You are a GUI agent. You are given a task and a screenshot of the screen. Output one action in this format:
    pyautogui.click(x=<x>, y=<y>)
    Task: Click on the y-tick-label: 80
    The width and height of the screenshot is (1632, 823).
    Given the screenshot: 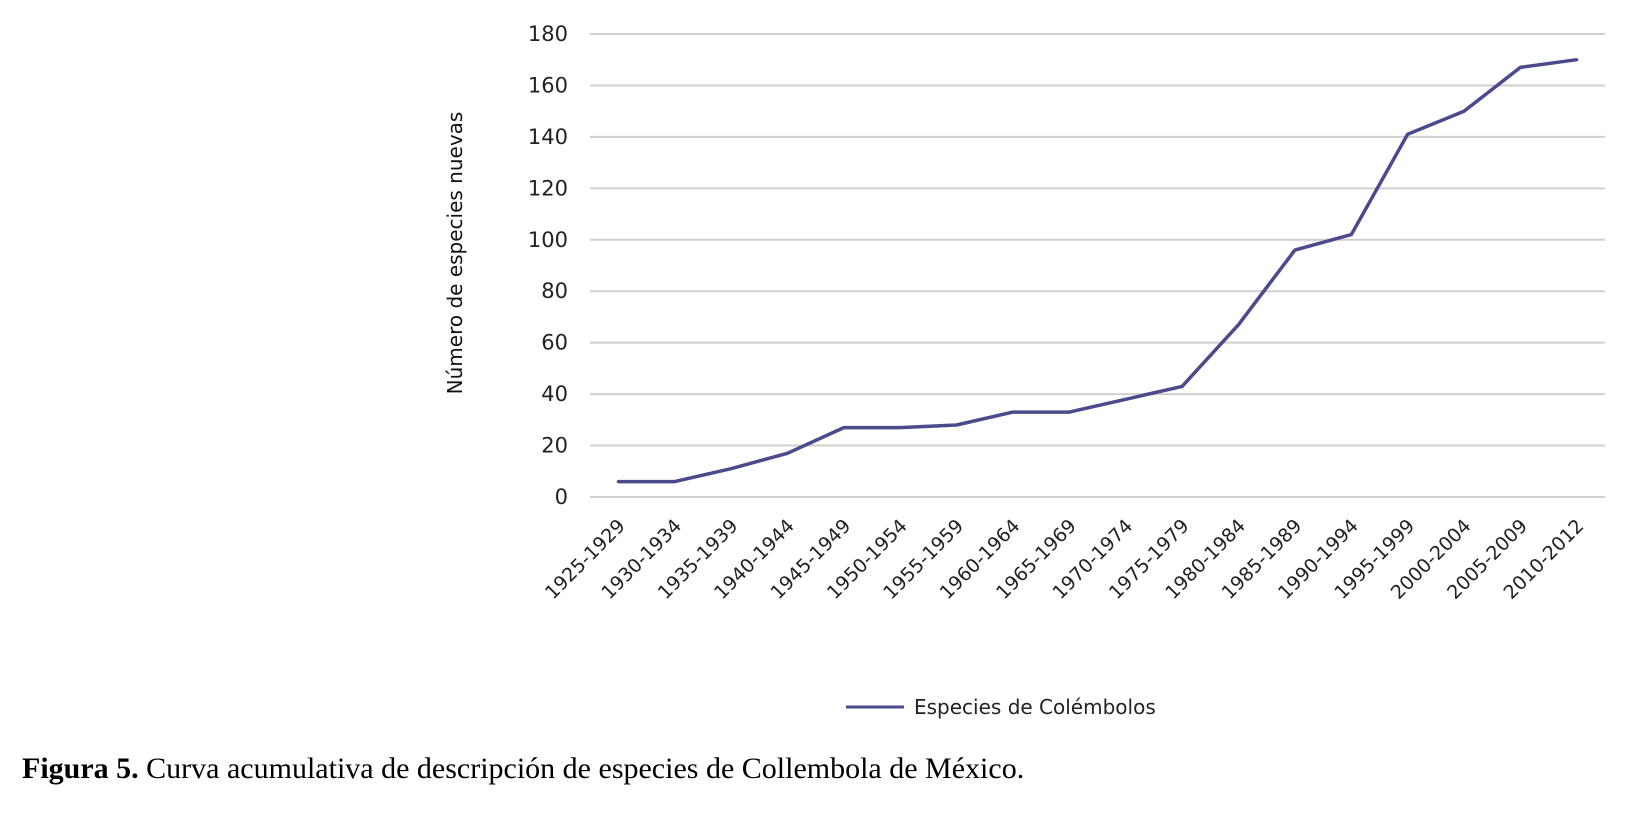 What is the action you would take?
    pyautogui.click(x=554, y=291)
    